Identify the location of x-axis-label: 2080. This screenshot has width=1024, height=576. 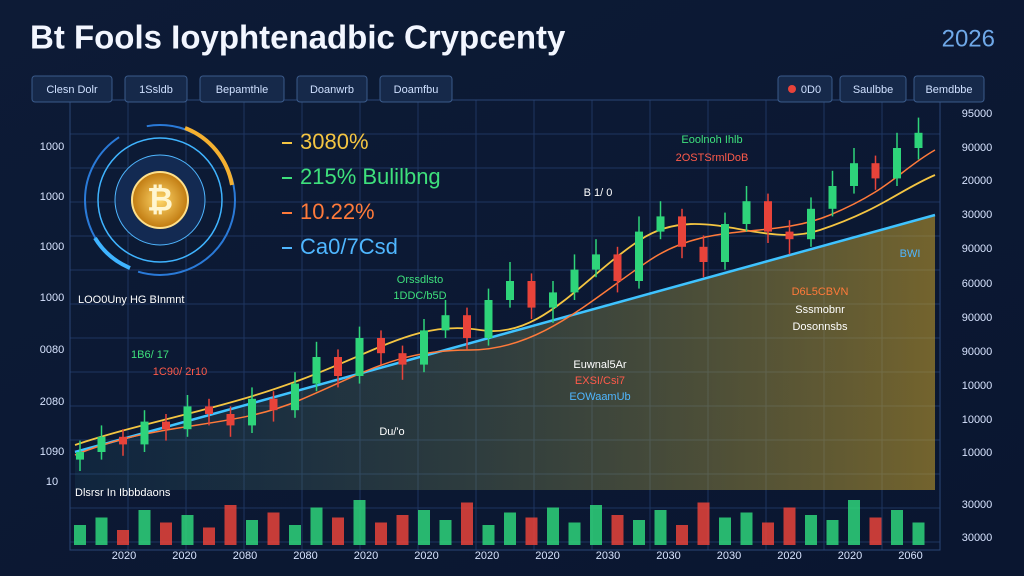
(305, 556).